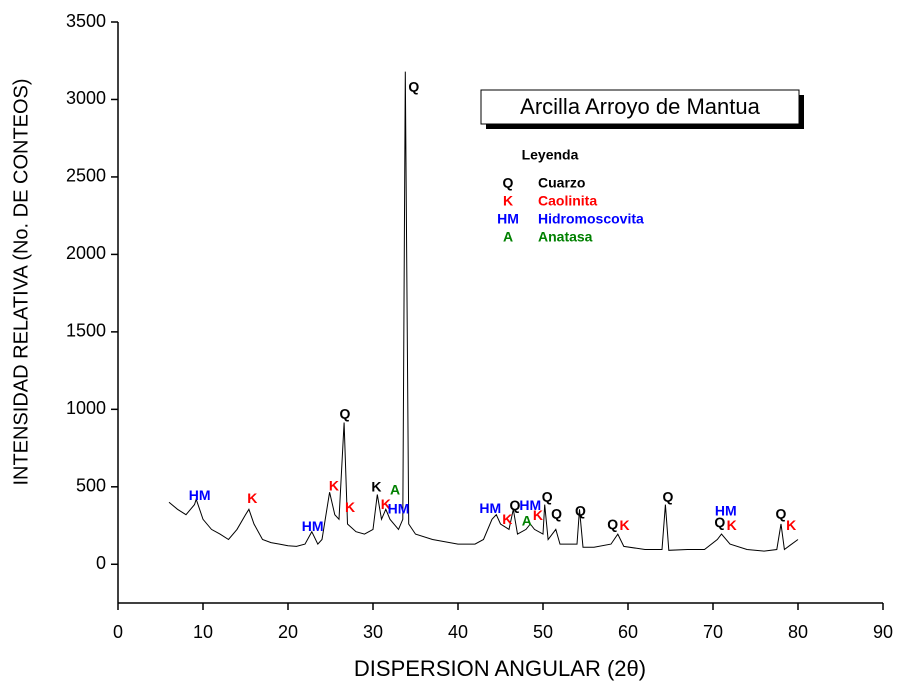 The width and height of the screenshot is (903, 681). I want to click on y-tick-label: 3500, so click(86, 21).